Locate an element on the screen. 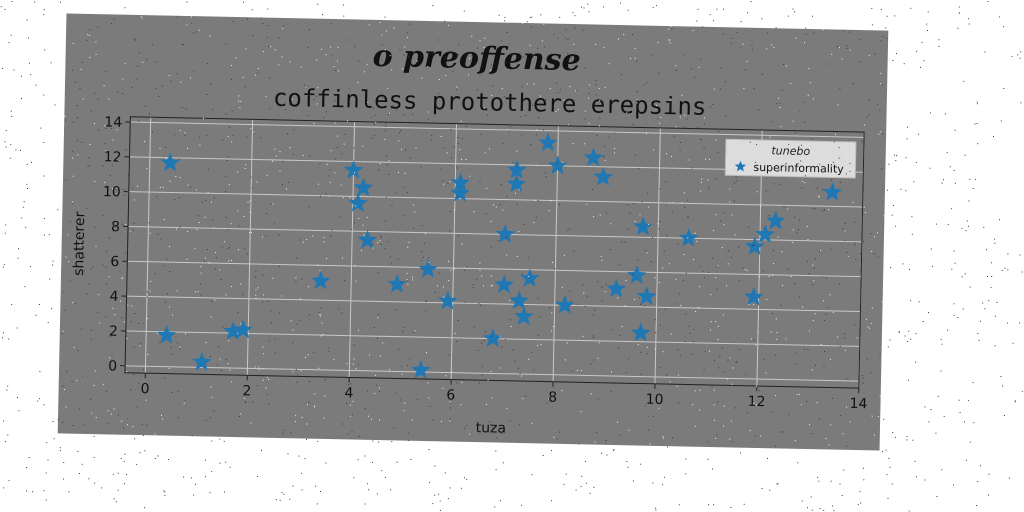  x-tick-label-3: 6 is located at coordinates (450, 395).